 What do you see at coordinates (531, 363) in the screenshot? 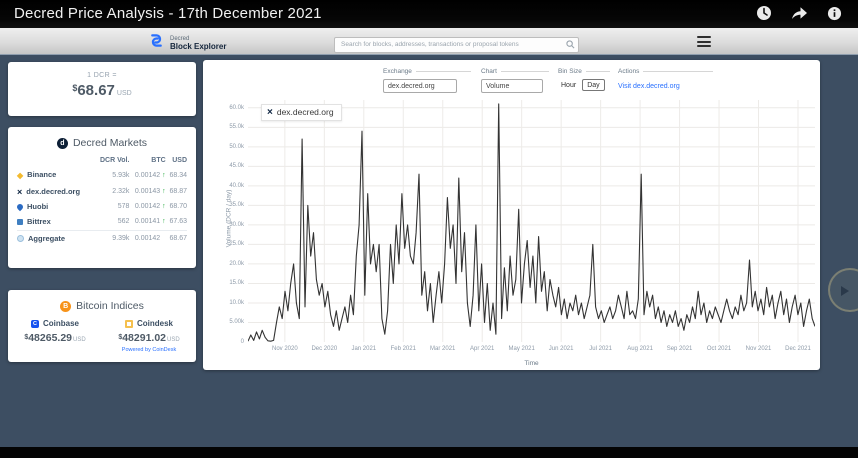
I see `x-axis-title: Time` at bounding box center [531, 363].